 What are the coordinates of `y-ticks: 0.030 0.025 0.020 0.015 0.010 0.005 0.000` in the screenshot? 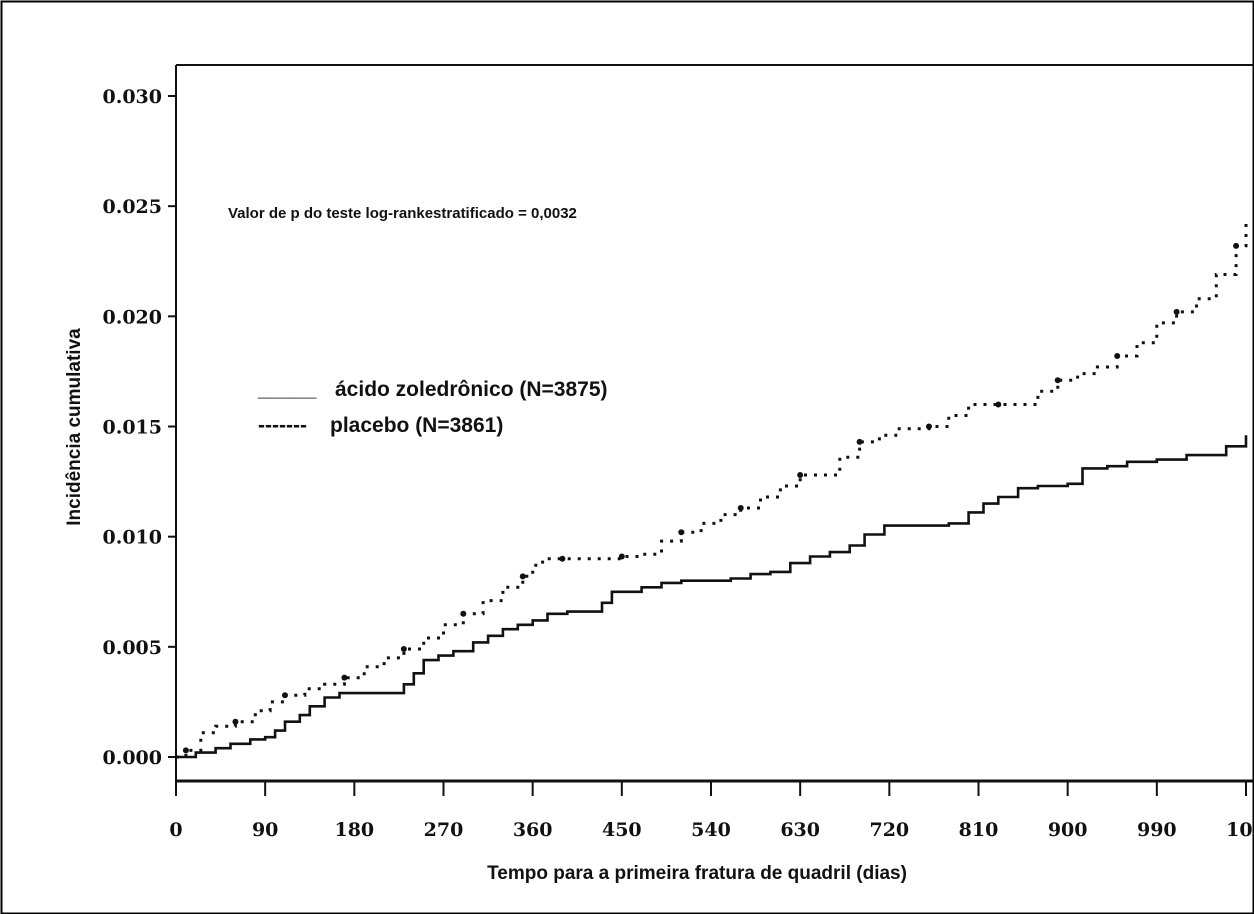 It's located at (139, 427).